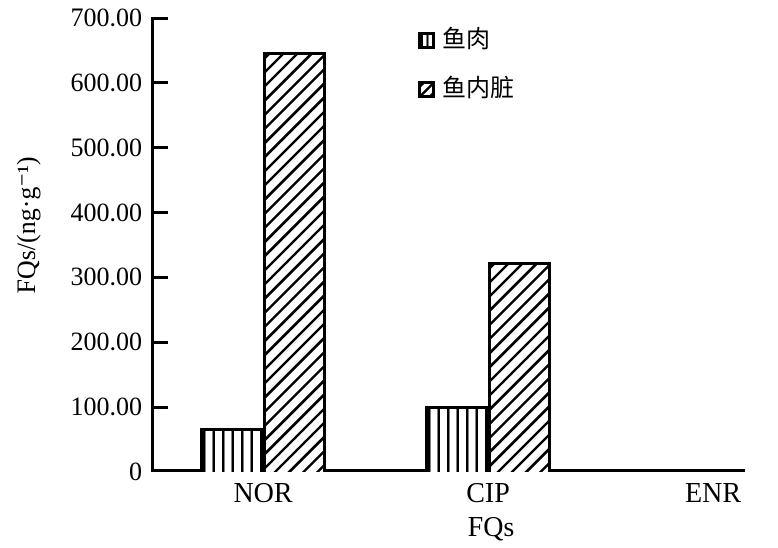 This screenshot has width=778, height=548. I want to click on y-tick-label: 100.00, so click(106, 407).